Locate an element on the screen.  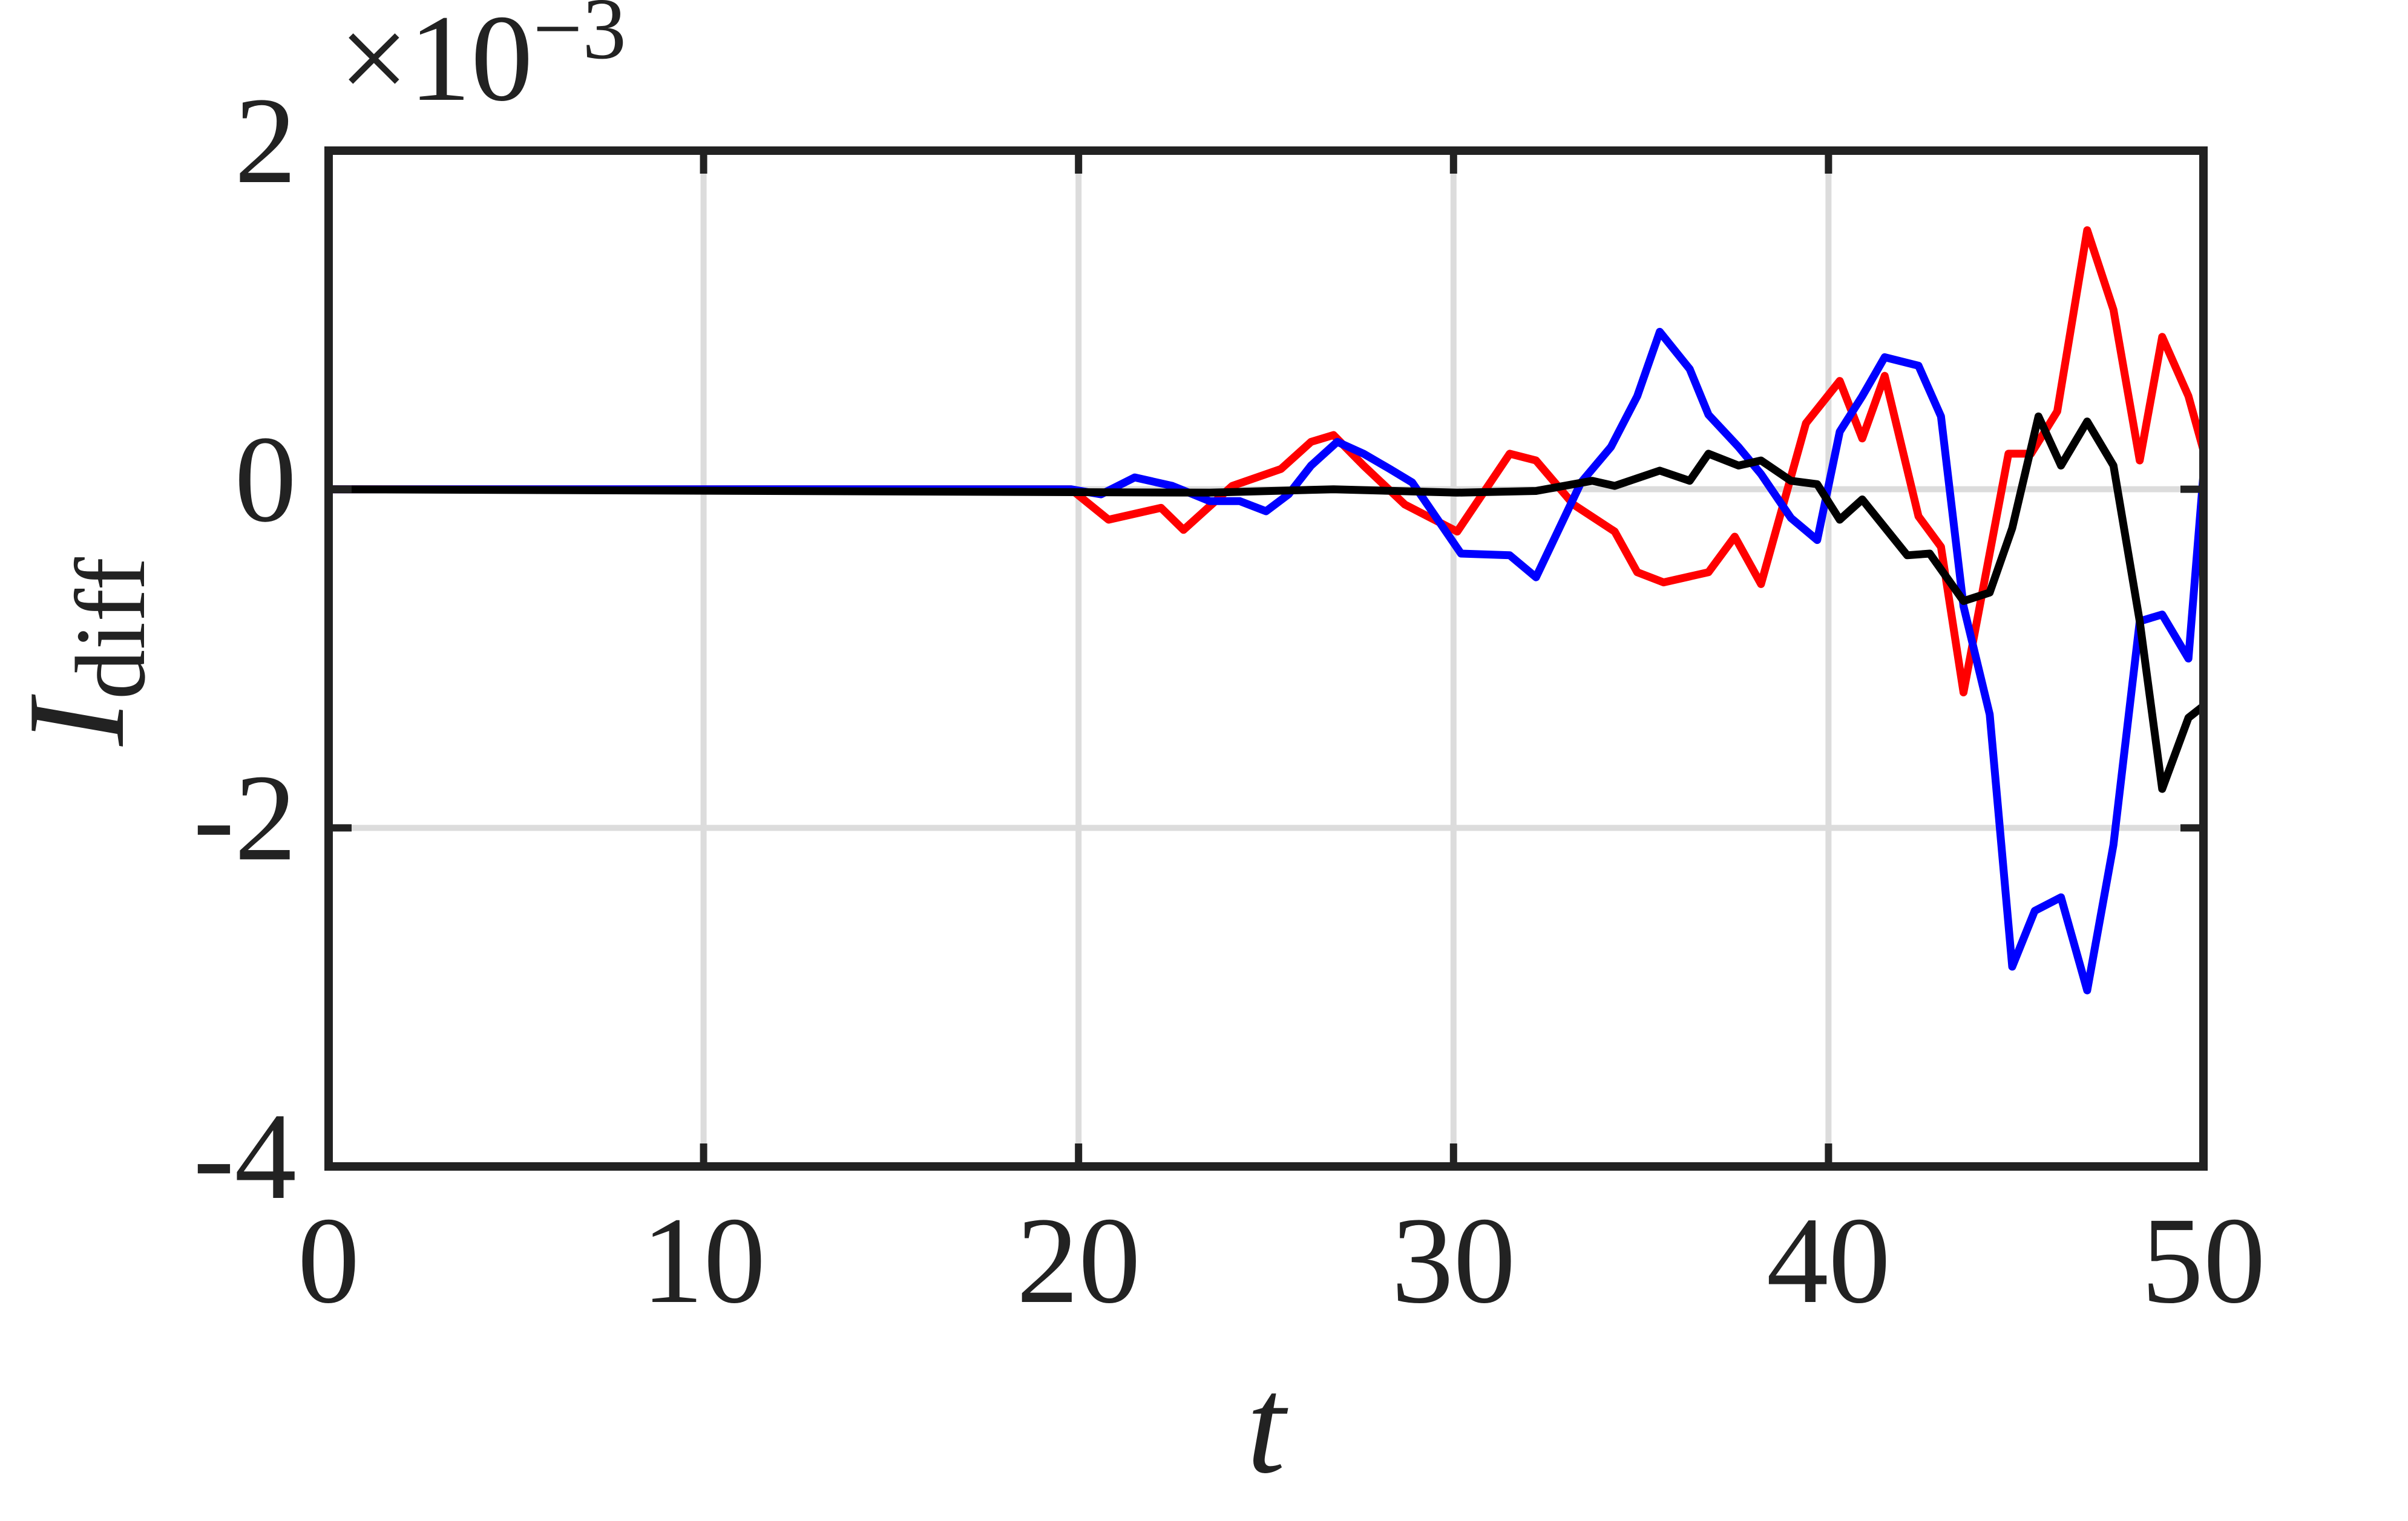
x-tick-label: 40 is located at coordinates (1829, 1260).